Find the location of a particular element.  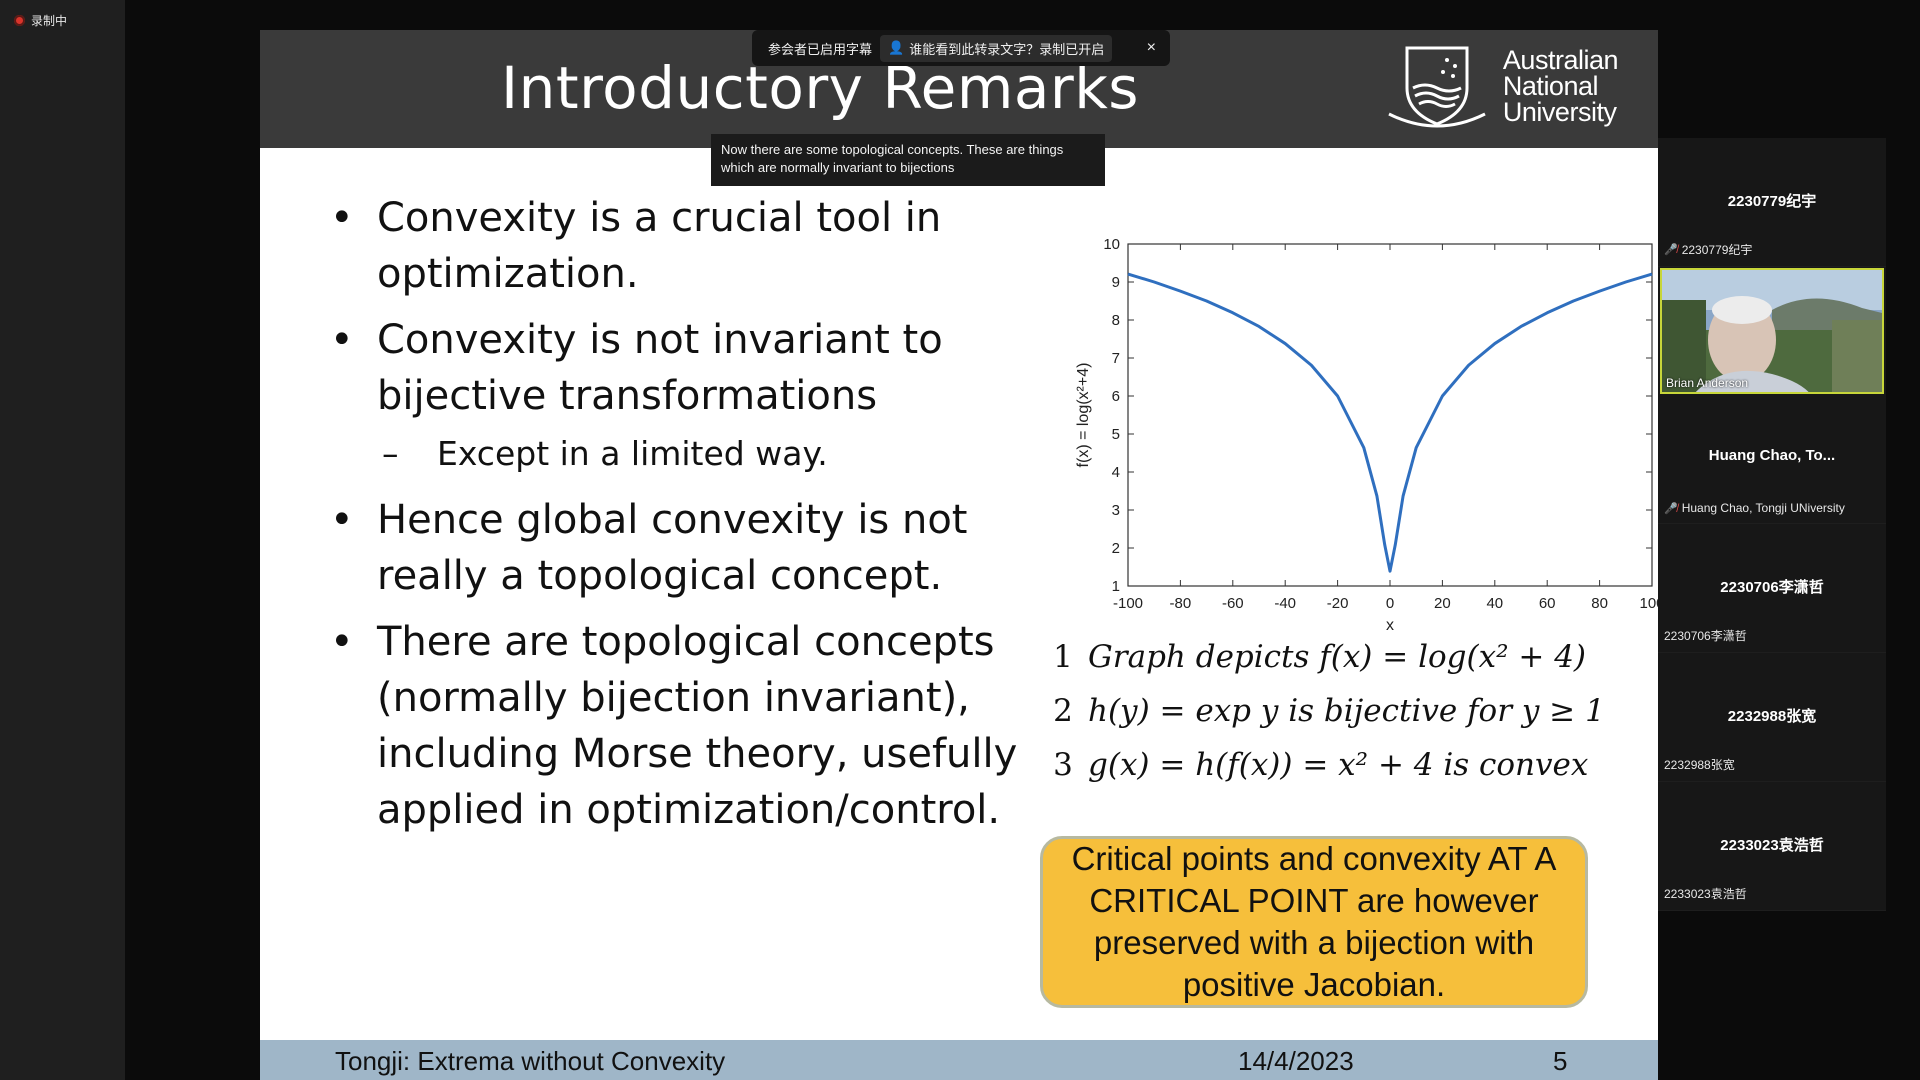

participant-label: 2233023袁浩哲 is located at coordinates (1705, 894).